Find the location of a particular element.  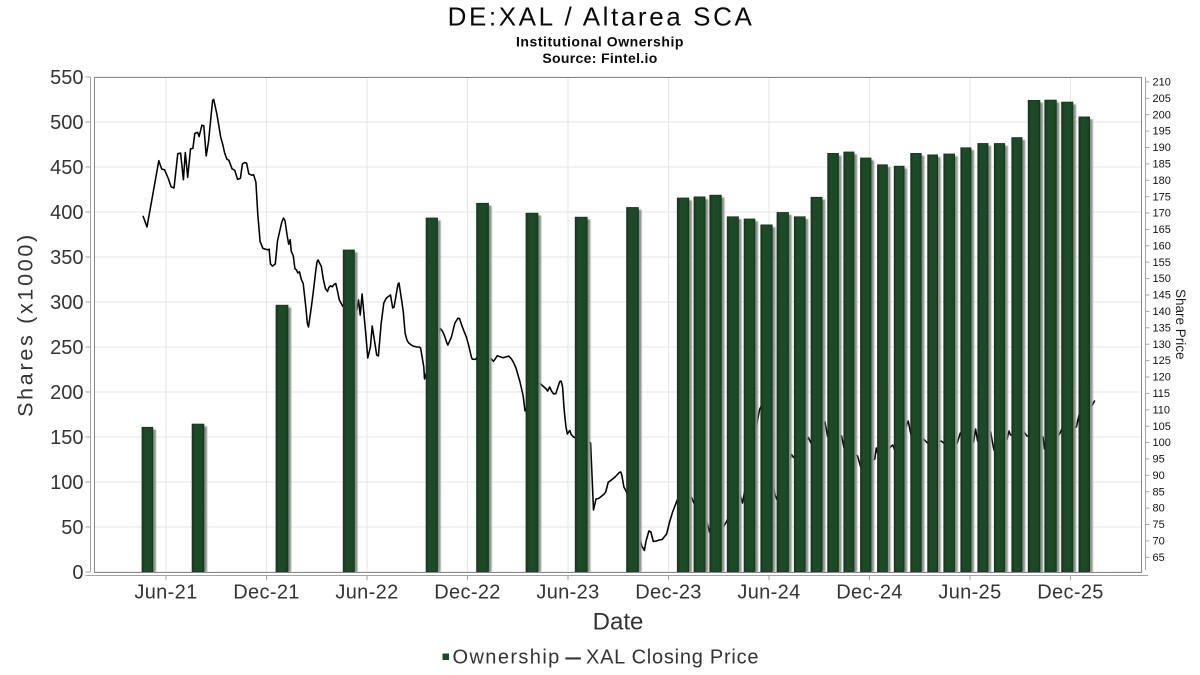

svg-text: XAL Closing Price is located at coordinates (672, 658).